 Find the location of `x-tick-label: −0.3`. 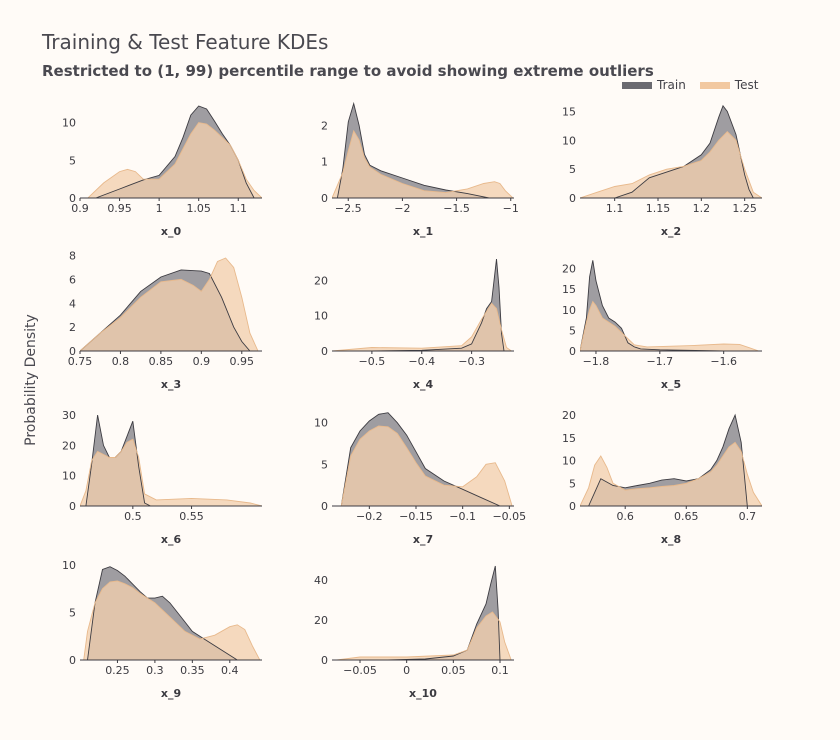

x-tick-label: −0.3 is located at coordinates (471, 361).